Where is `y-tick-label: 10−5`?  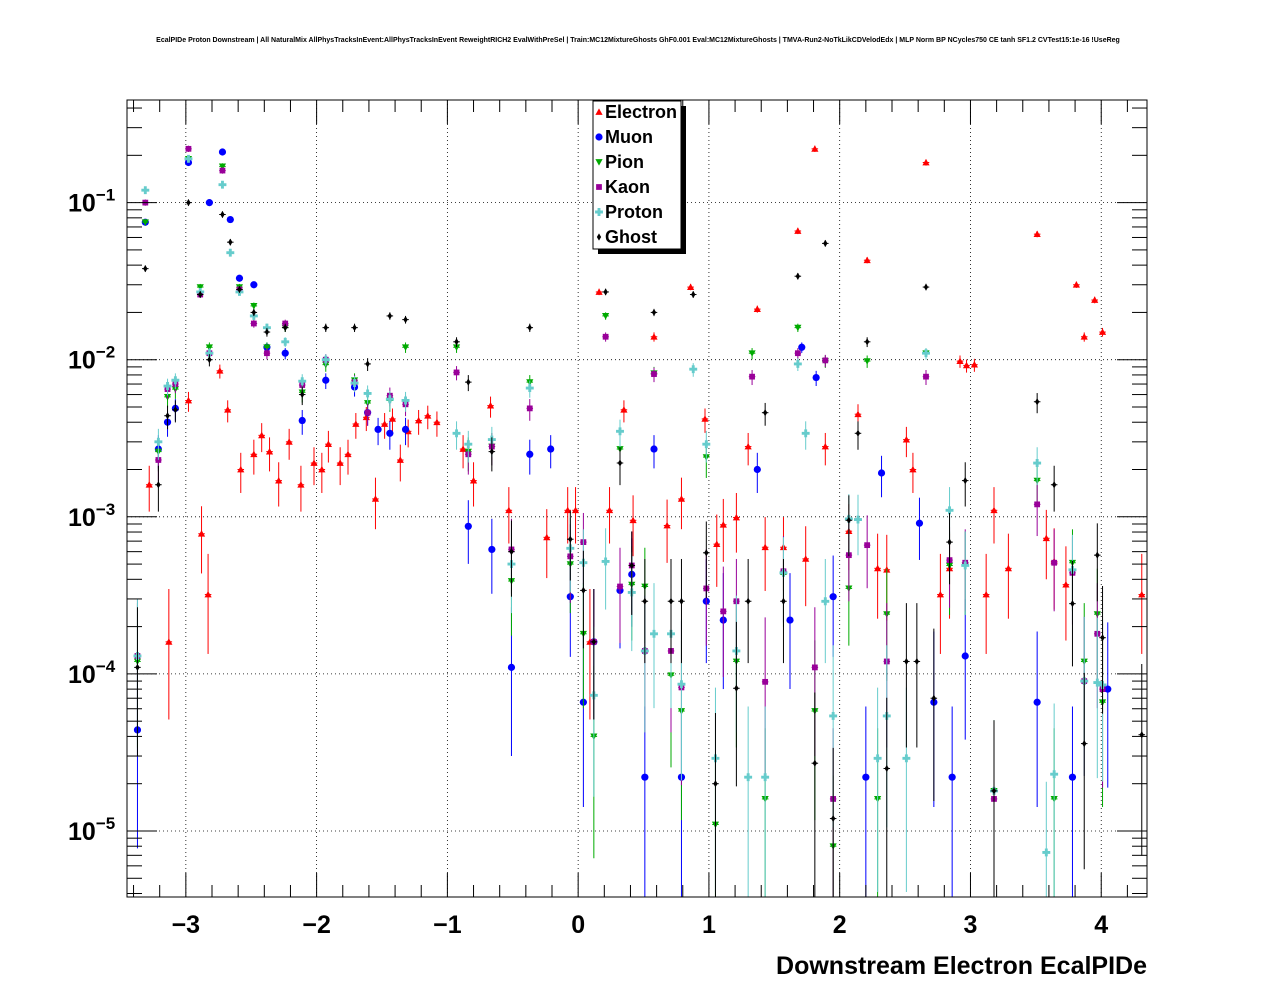
y-tick-label: 10−5 is located at coordinates (91, 830).